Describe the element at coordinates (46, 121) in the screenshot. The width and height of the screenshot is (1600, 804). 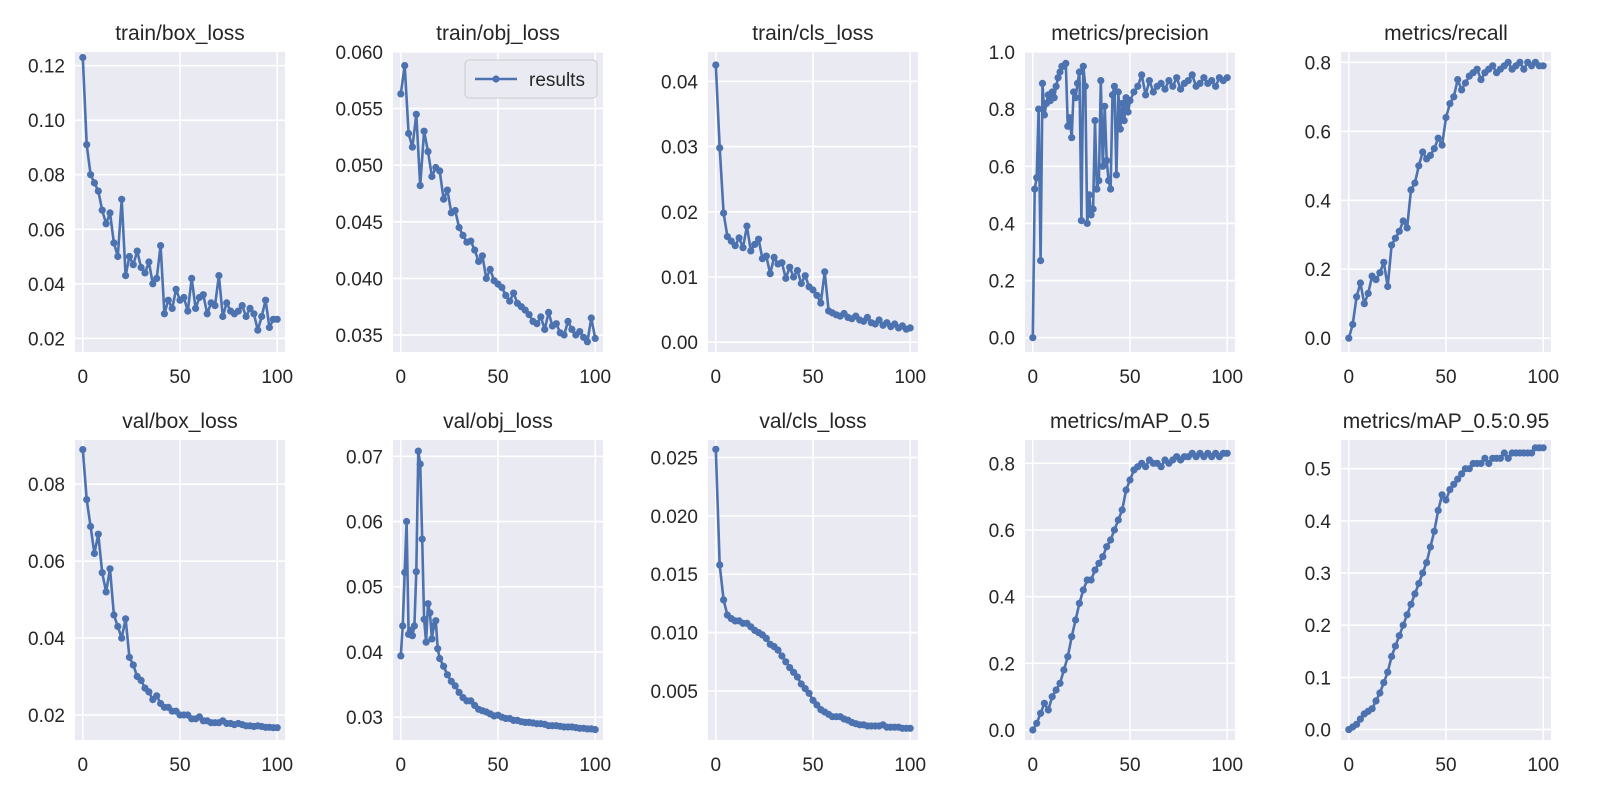
I see `y-tick-label: 0.10` at that location.